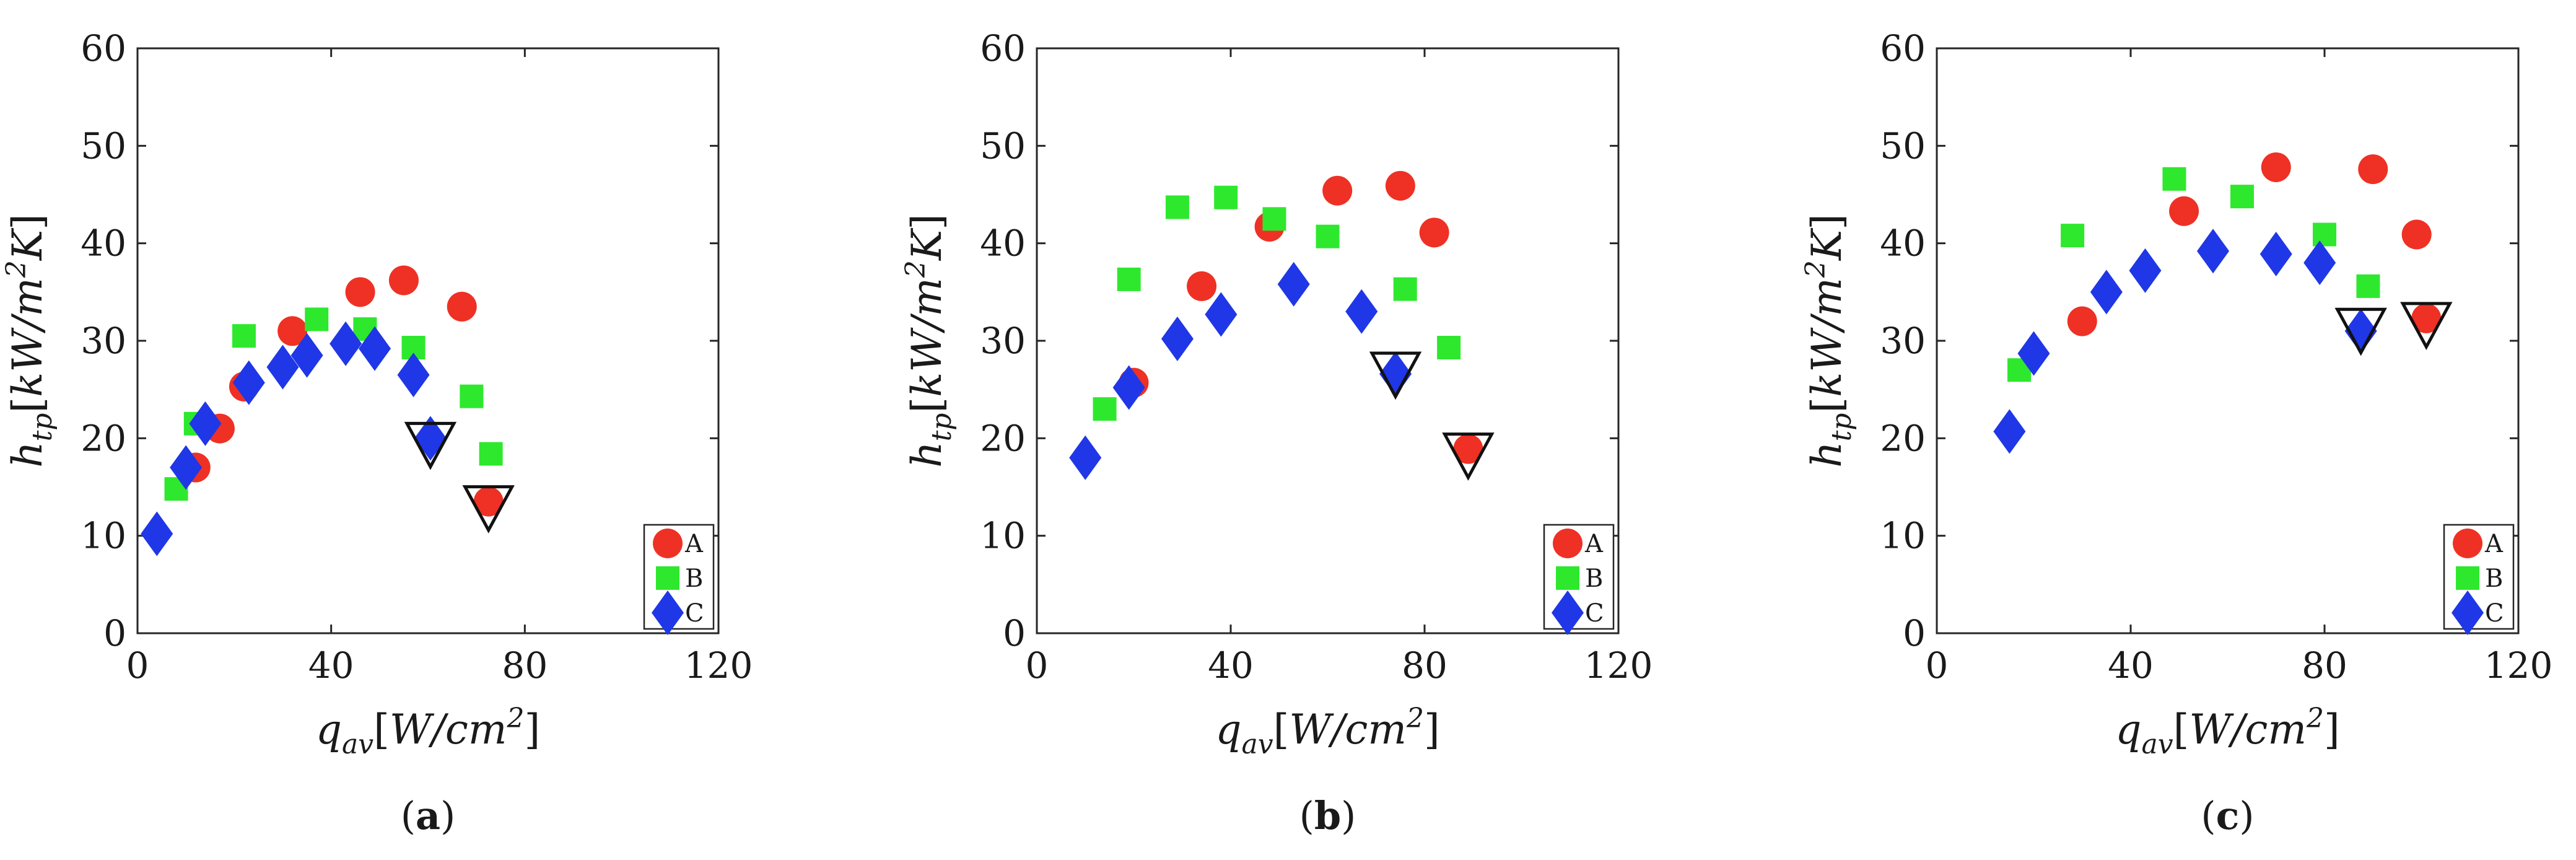  Describe the element at coordinates (2494, 613) in the screenshot. I see `legend-label-C: C` at that location.